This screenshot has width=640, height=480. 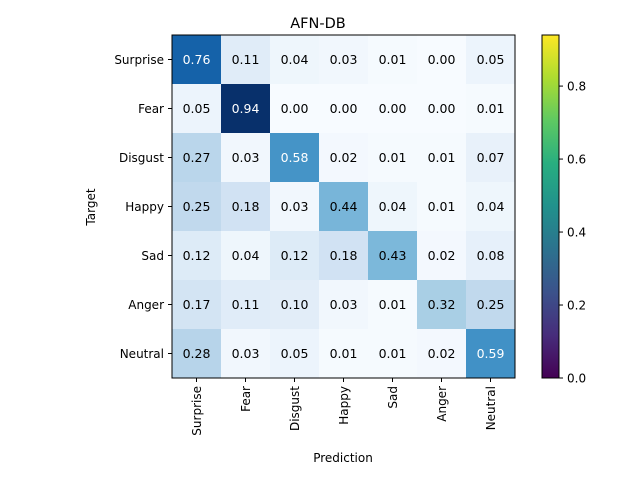 I want to click on y-tick-label: Happy, so click(x=144, y=207).